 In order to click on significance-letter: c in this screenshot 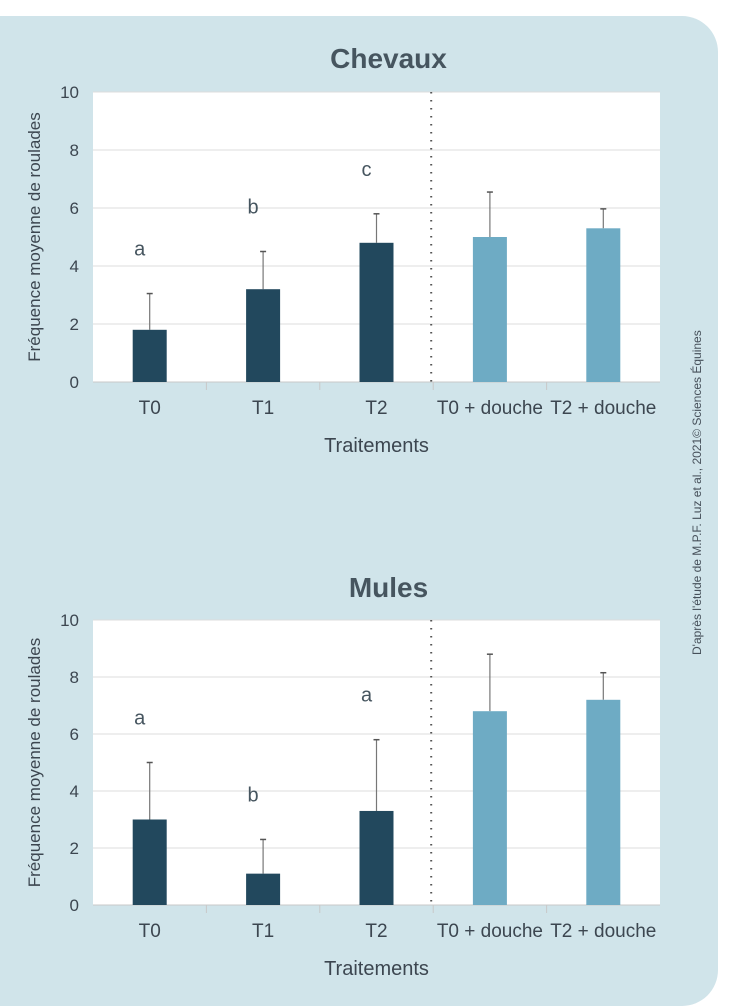, I will do `click(367, 170)`.